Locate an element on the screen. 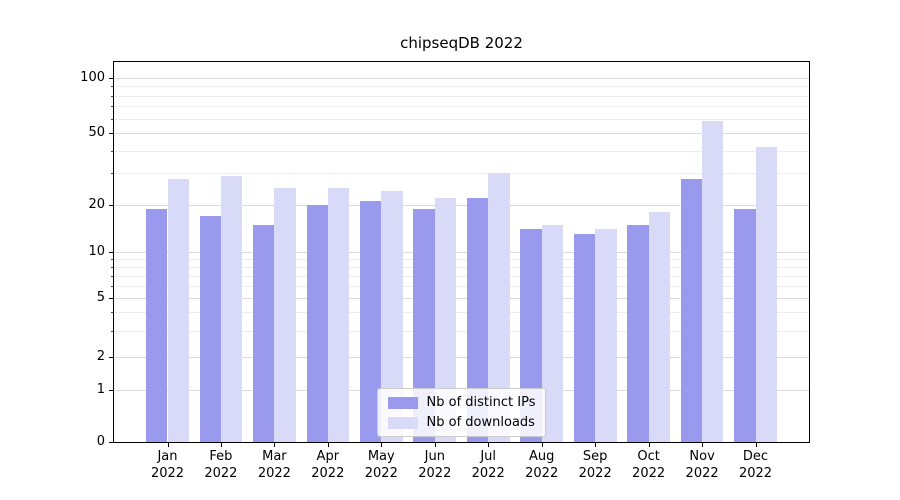 The image size is (900, 500). x-tick-label: Dec 2022 is located at coordinates (755, 465).